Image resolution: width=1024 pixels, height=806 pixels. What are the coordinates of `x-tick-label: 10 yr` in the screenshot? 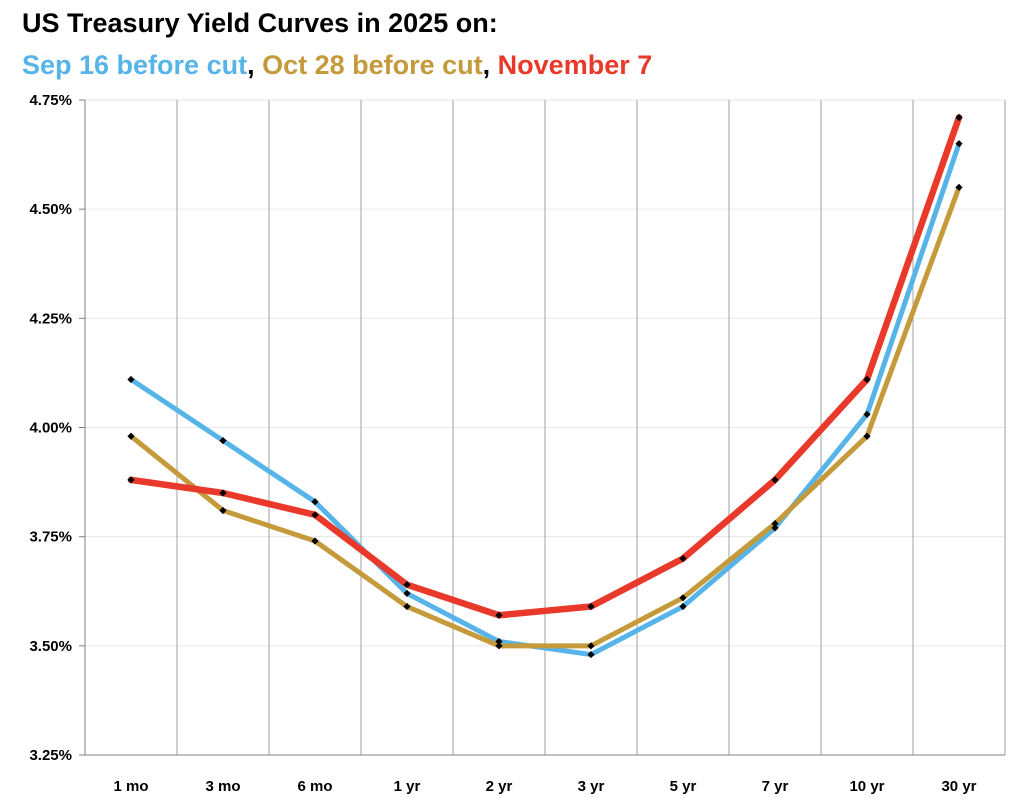 It's located at (866, 786).